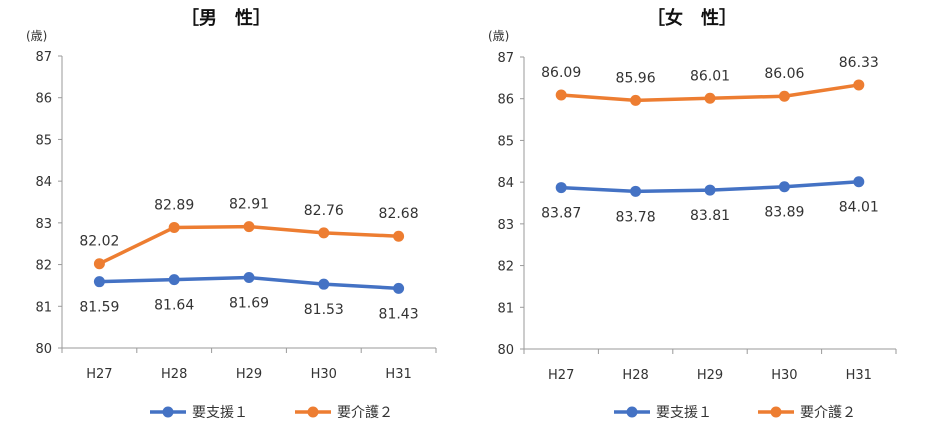 The width and height of the screenshot is (932, 427). I want to click on chart-title: ［女 性］, so click(692, 18).